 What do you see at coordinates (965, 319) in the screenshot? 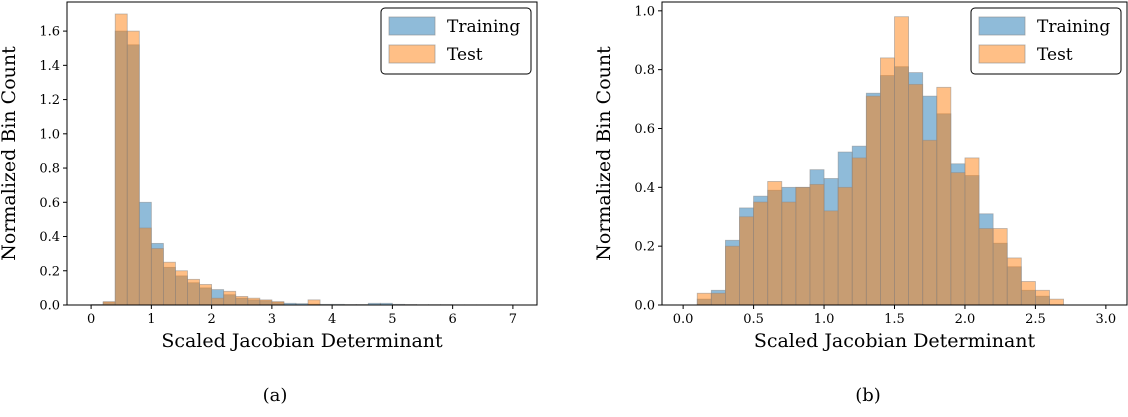
I see `b-xtick-label-4: 2.0` at bounding box center [965, 319].